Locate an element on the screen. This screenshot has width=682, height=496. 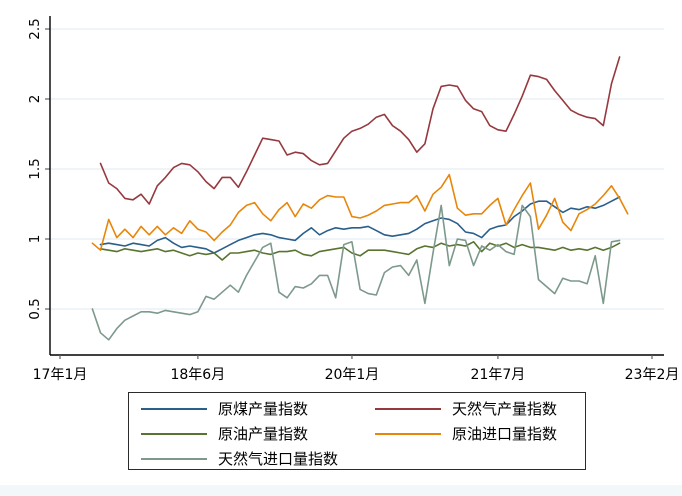
series-line-crude-oil-import-index is located at coordinates (360, 212).